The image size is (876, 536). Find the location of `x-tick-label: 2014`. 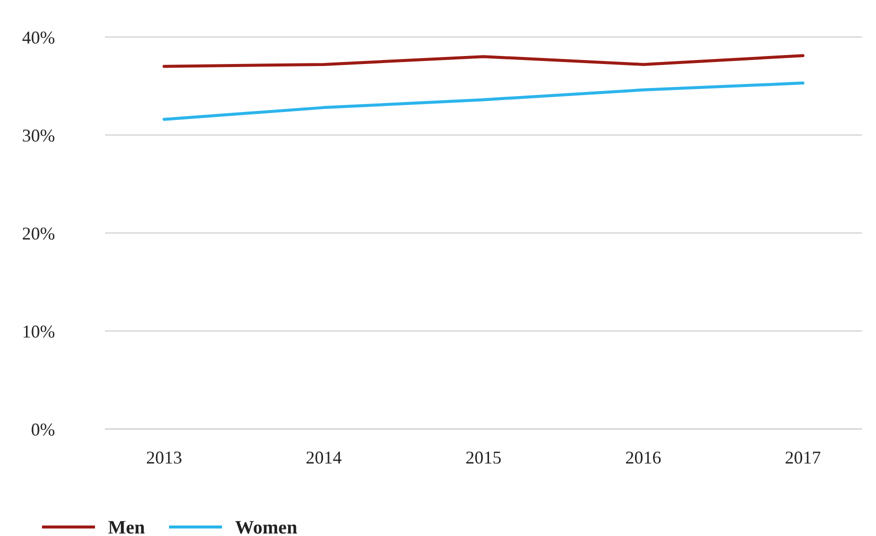

x-tick-label: 2014 is located at coordinates (324, 457).